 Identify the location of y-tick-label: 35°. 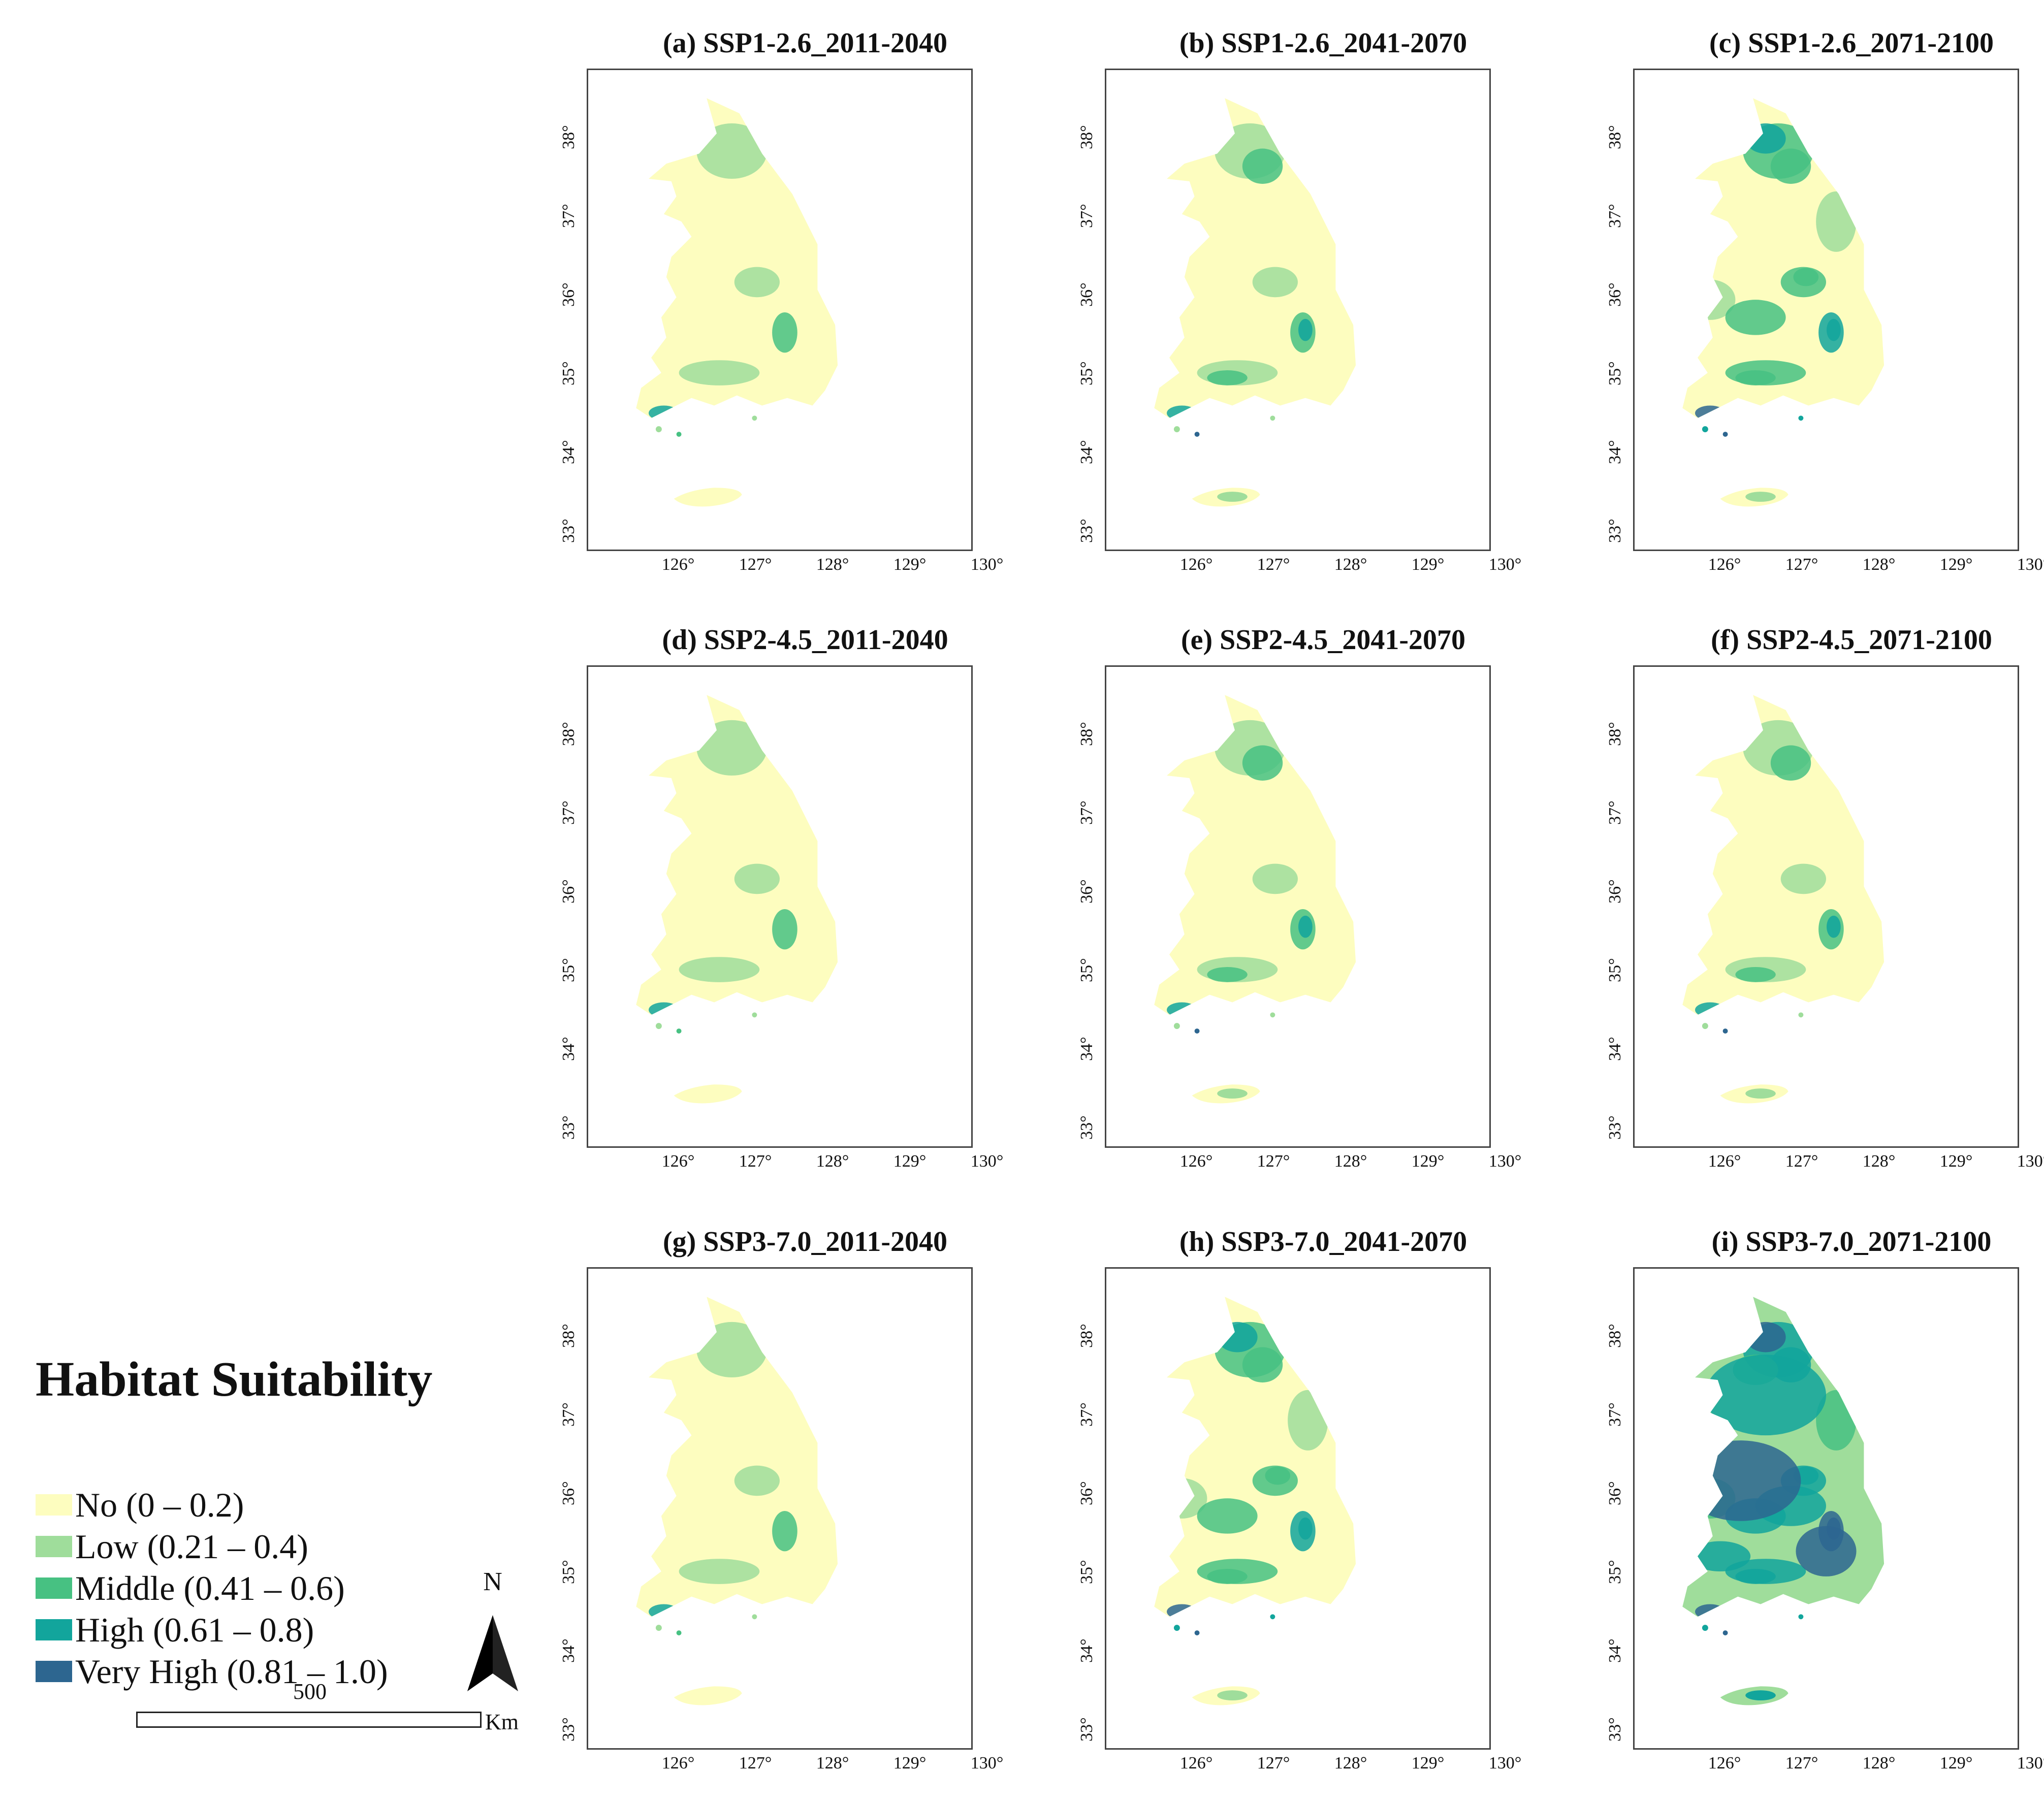
(1086, 373).